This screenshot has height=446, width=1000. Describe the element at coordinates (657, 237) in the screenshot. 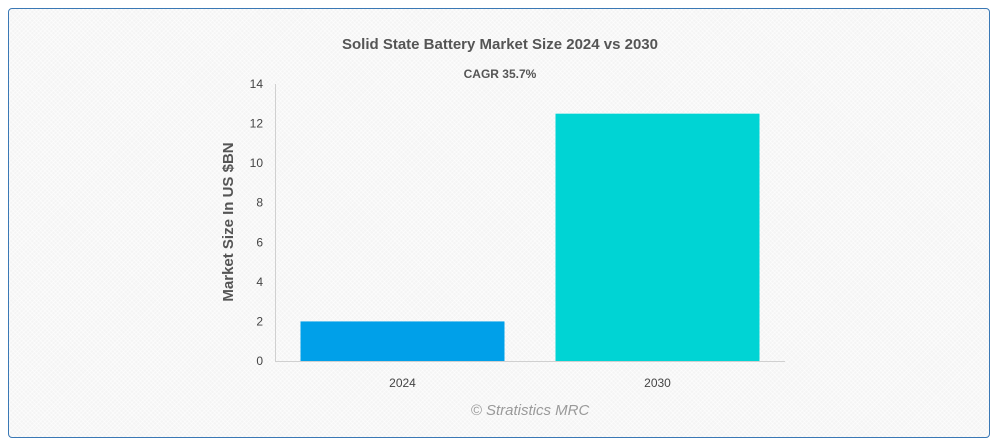

I see `bar-2030` at that location.